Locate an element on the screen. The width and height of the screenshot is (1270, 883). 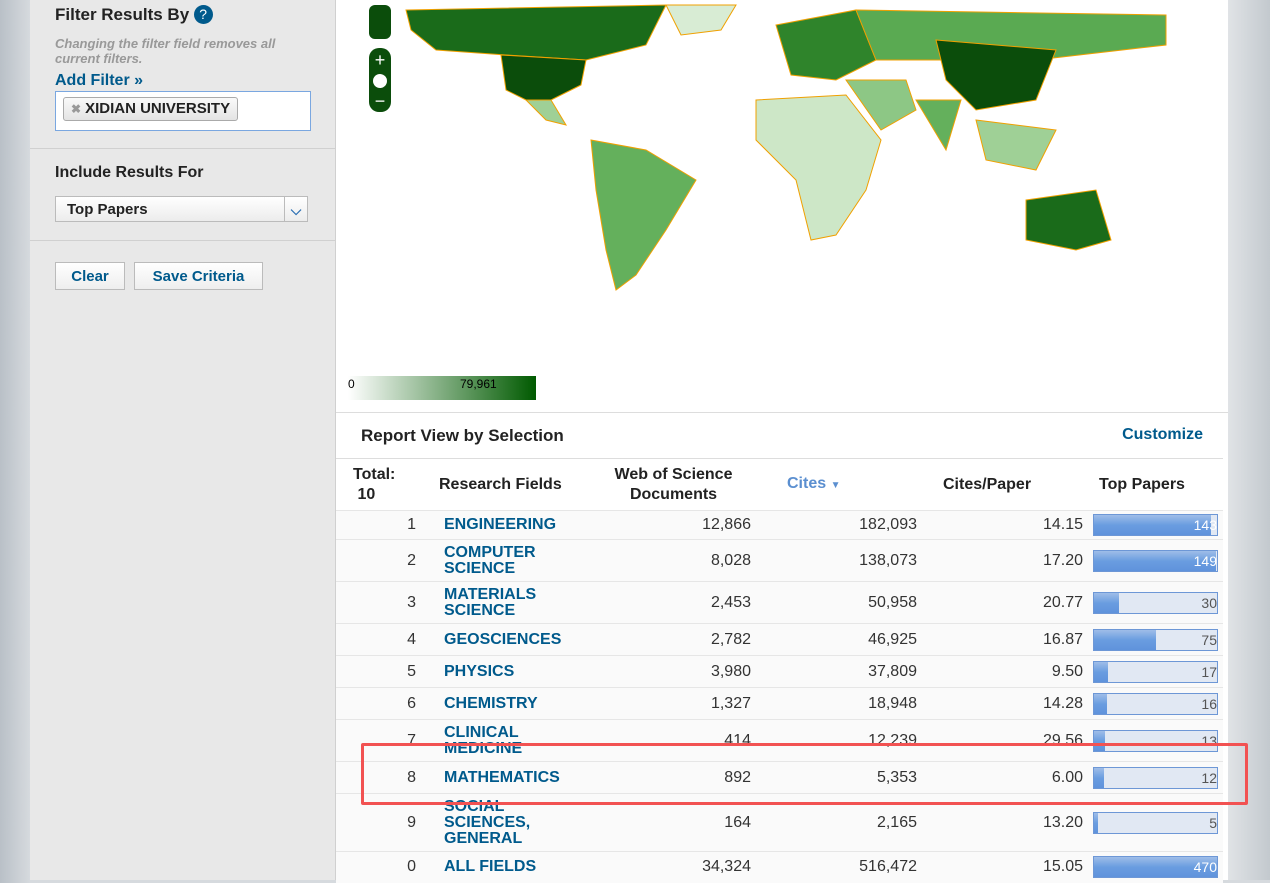
top-papers-header: Top Papers is located at coordinates (1153, 485).